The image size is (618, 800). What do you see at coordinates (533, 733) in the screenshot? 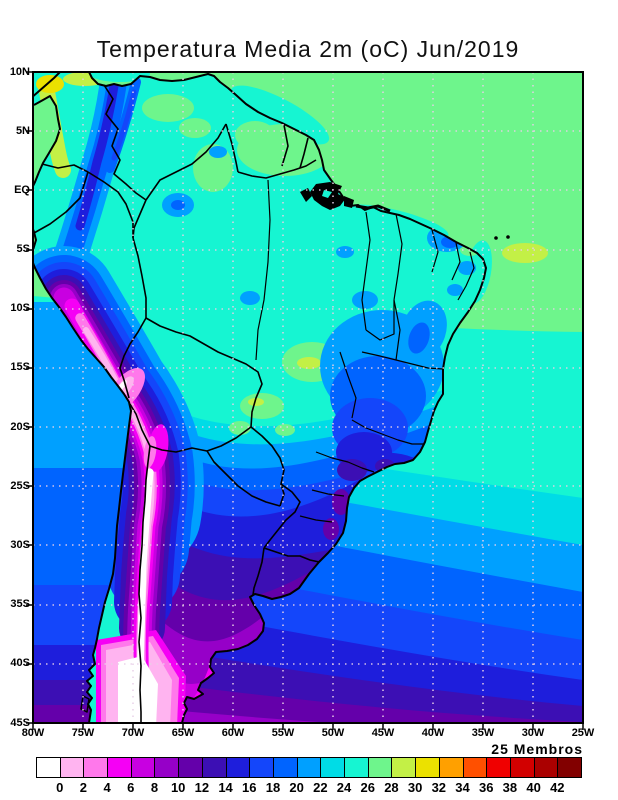
I see `lon-tick-label: 30W` at bounding box center [533, 733].